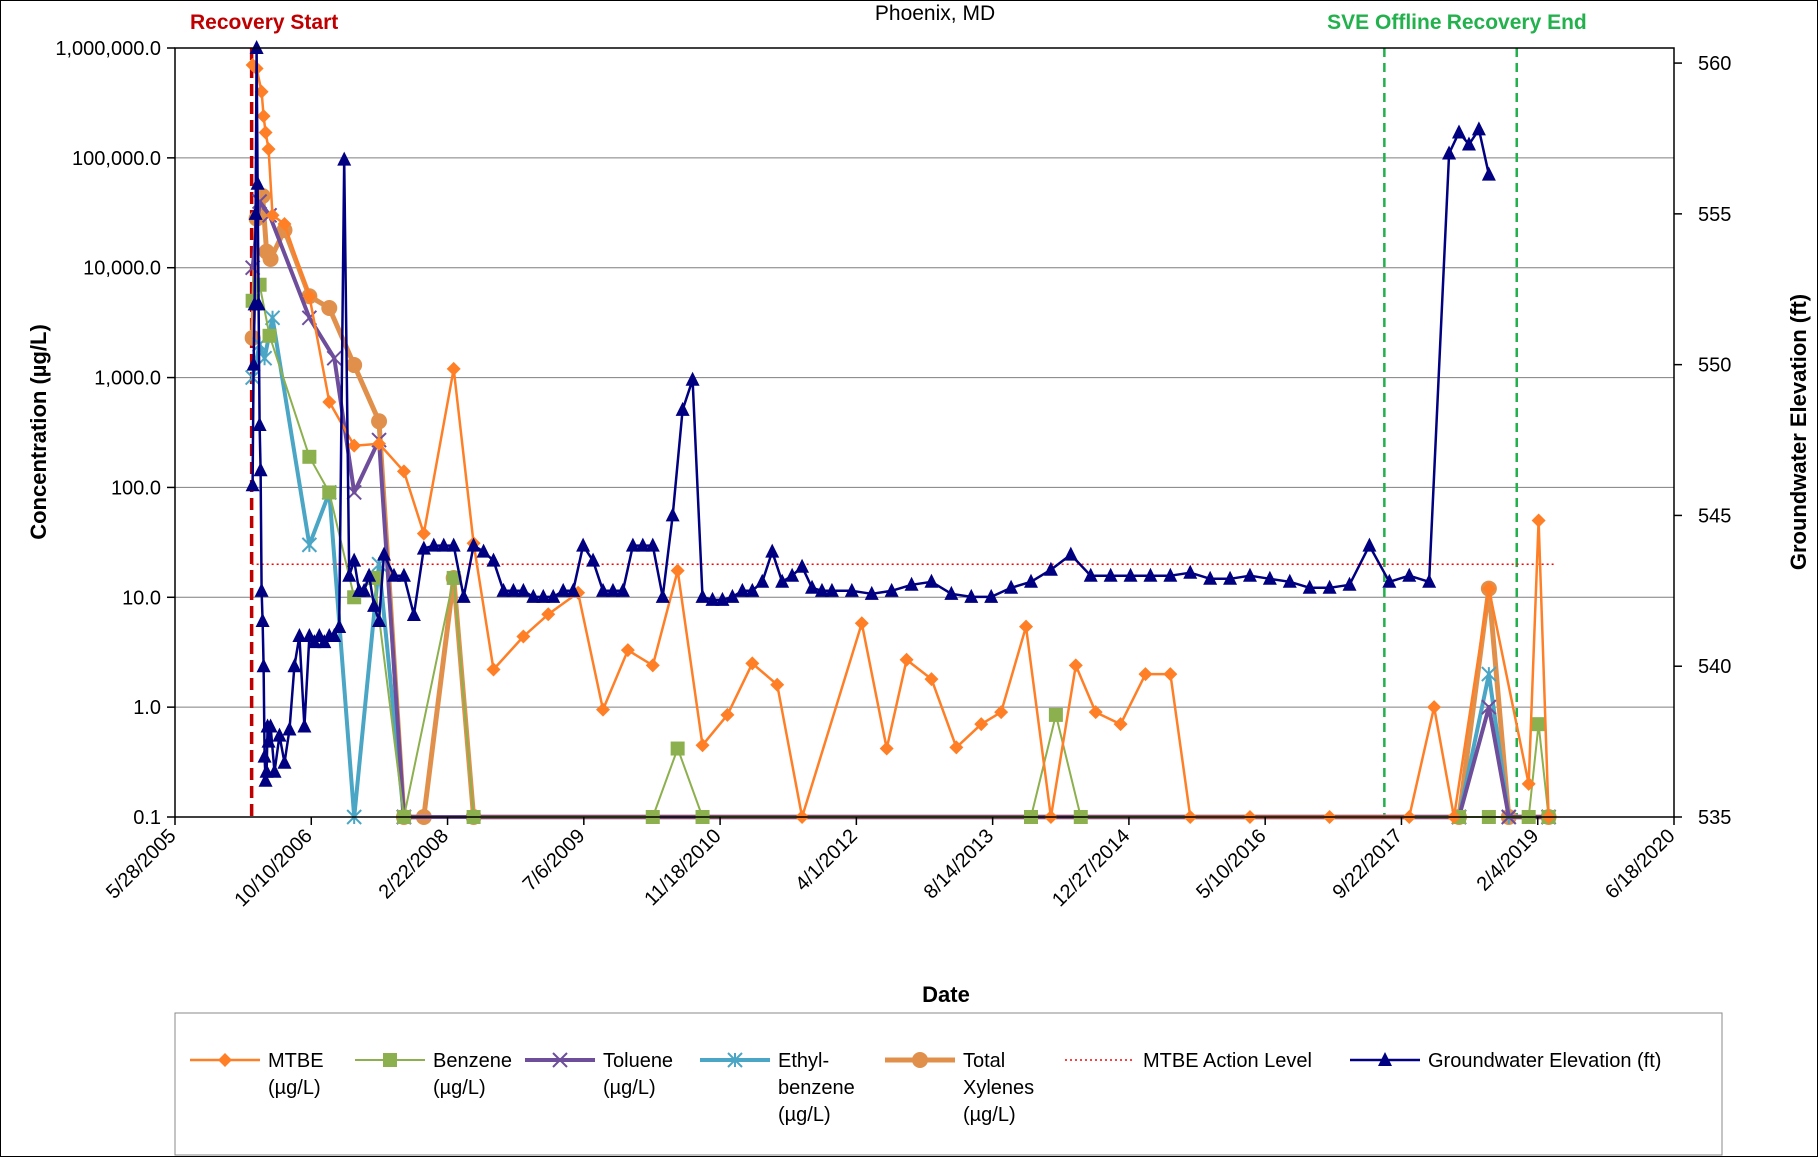  Describe the element at coordinates (141, 598) in the screenshot. I see `y-tick-label: 10.0` at that location.